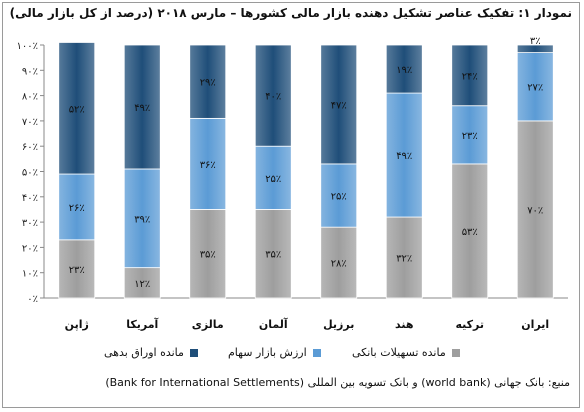  Describe the element at coordinates (30, 173) in the screenshot. I see `y-tick-label: ۵۰٪` at that location.